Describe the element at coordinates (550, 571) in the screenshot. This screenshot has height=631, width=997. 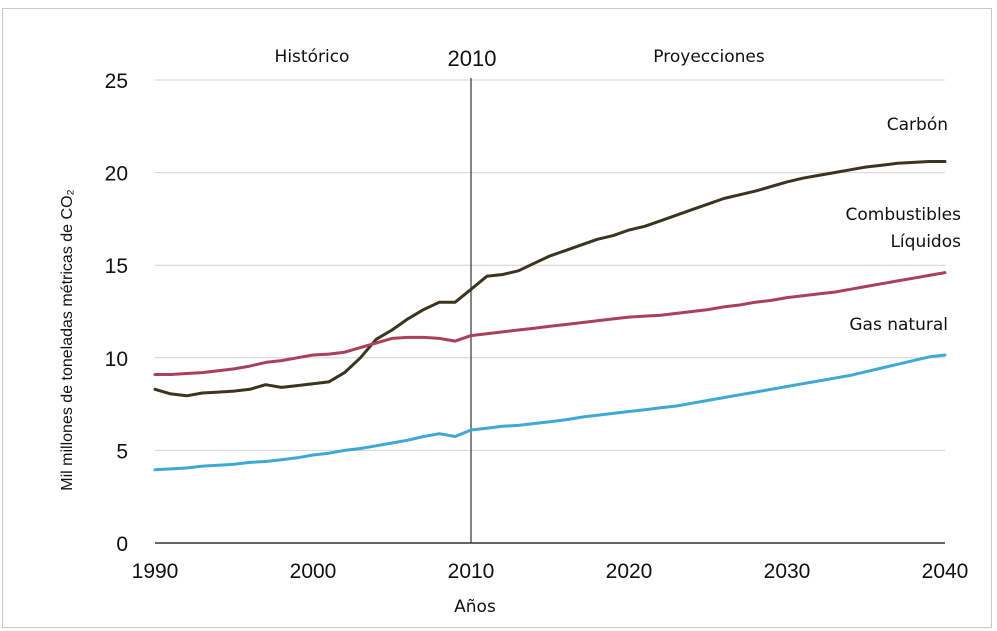
I see `x-tick-labels: 1990 2000 2010 2020 2030 2040` at that location.